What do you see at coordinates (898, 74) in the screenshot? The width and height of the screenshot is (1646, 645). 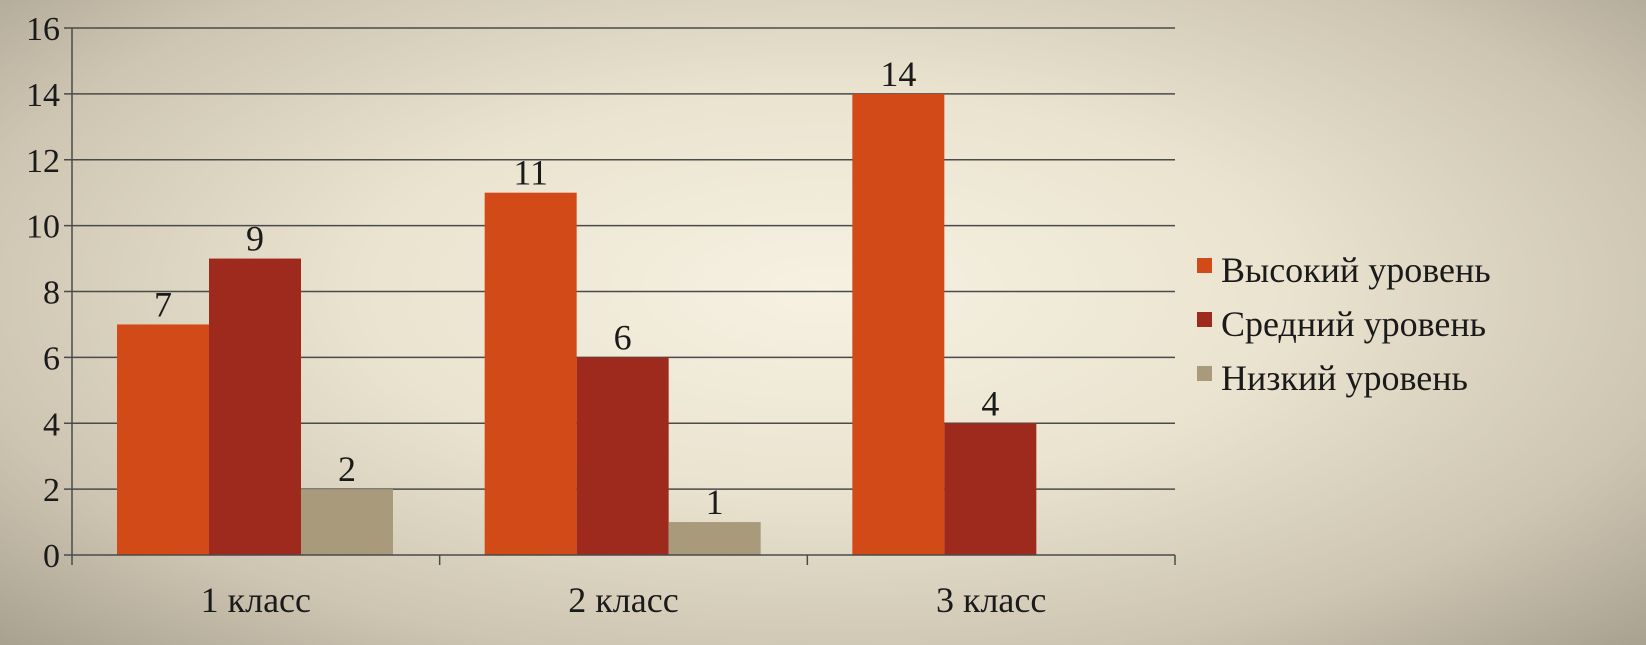 I see `data-label: 14` at bounding box center [898, 74].